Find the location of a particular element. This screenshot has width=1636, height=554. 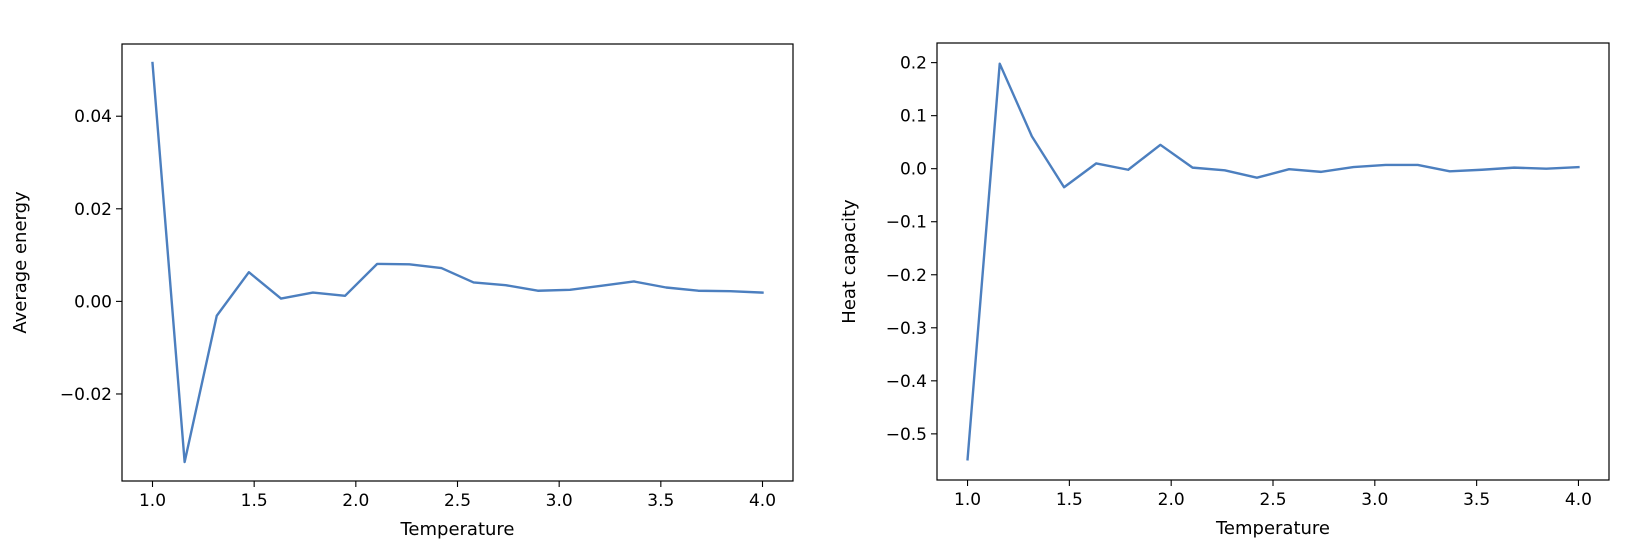

y-tick-label: 0.0 is located at coordinates (913, 170).